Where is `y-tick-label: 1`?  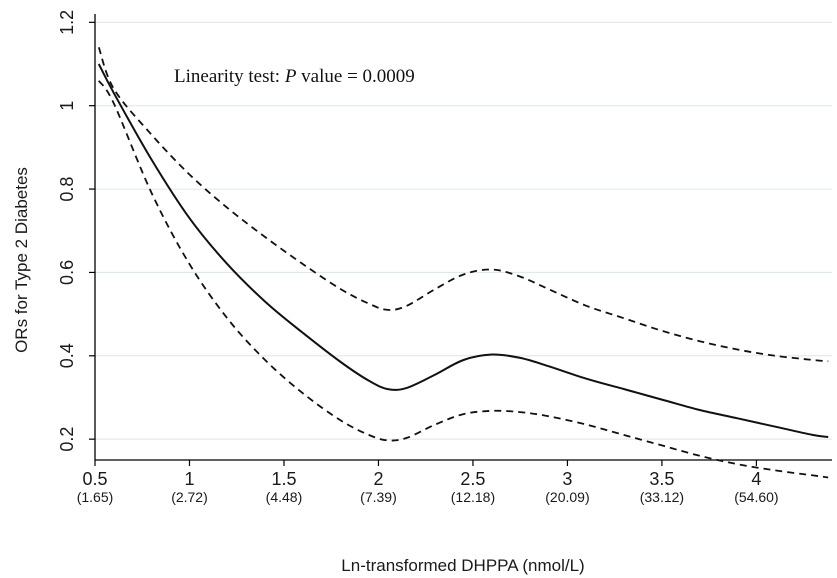 y-tick-label: 1 is located at coordinates (67, 106).